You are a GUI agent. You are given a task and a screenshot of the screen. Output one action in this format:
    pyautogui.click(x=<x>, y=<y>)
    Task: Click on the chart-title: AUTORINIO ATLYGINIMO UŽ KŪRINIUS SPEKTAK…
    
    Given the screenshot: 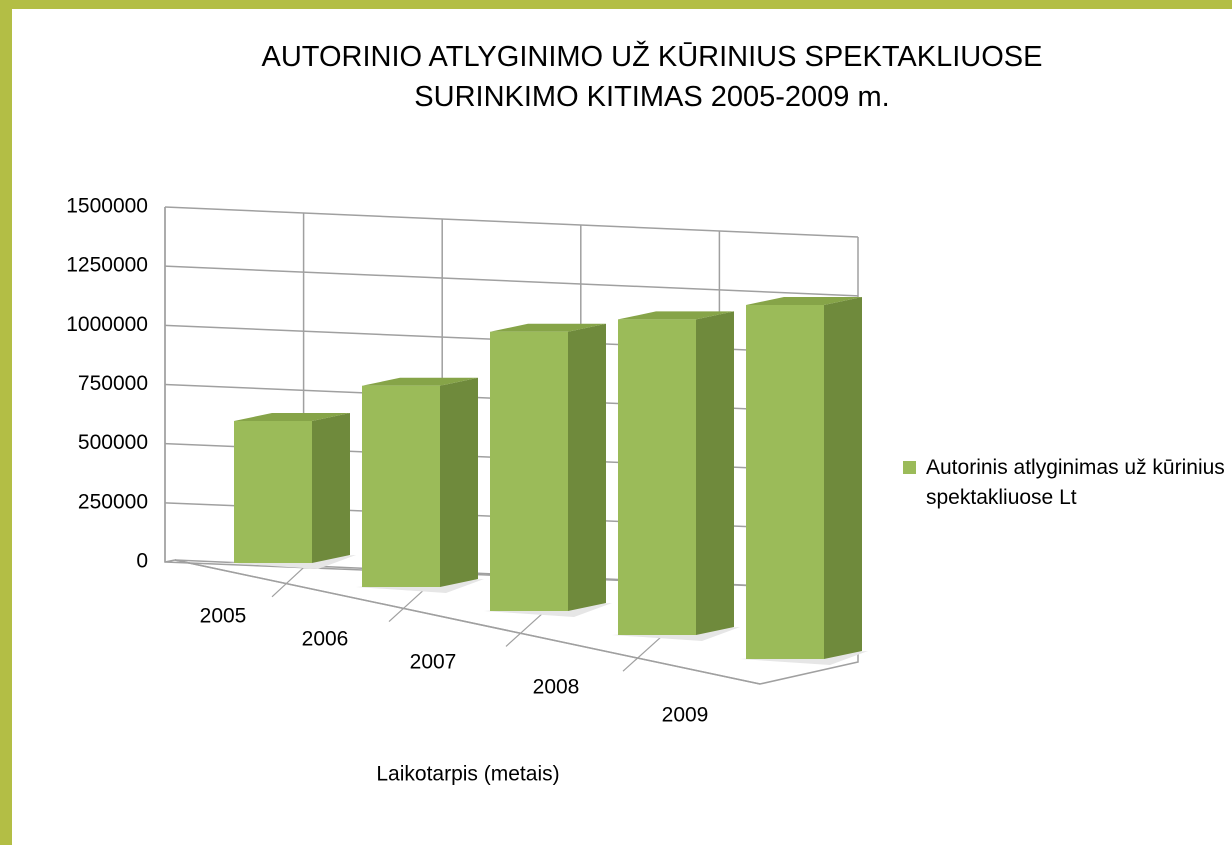 What is the action you would take?
    pyautogui.click(x=652, y=77)
    